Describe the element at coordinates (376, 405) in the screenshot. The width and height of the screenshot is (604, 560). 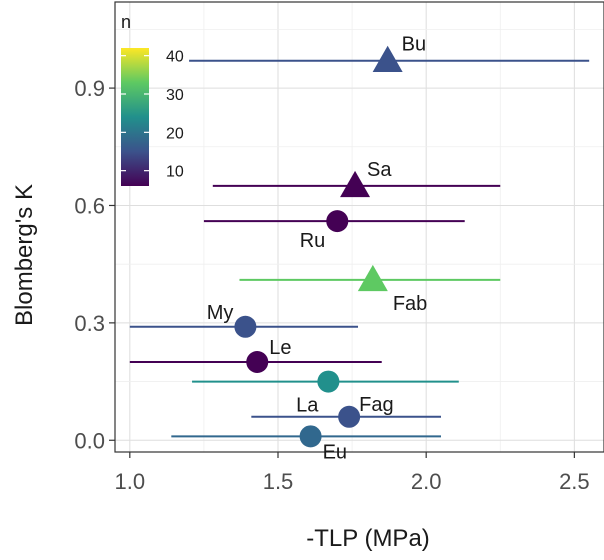
I see `point-label: Fag` at that location.